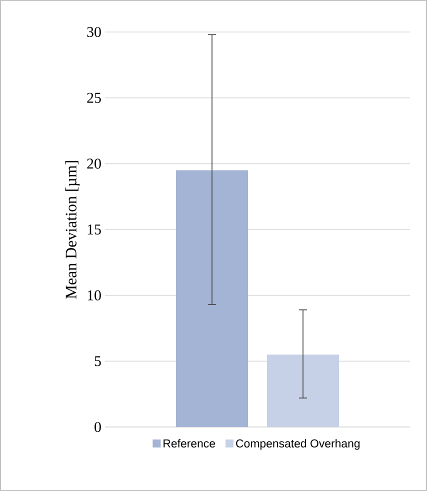 The image size is (427, 491). I want to click on y-tick-label: 25, so click(94, 97).